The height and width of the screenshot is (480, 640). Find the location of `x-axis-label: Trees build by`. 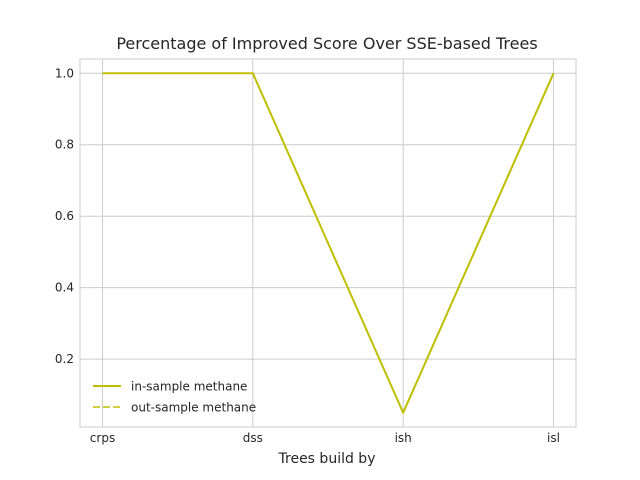

x-axis-label: Trees build by is located at coordinates (327, 459).